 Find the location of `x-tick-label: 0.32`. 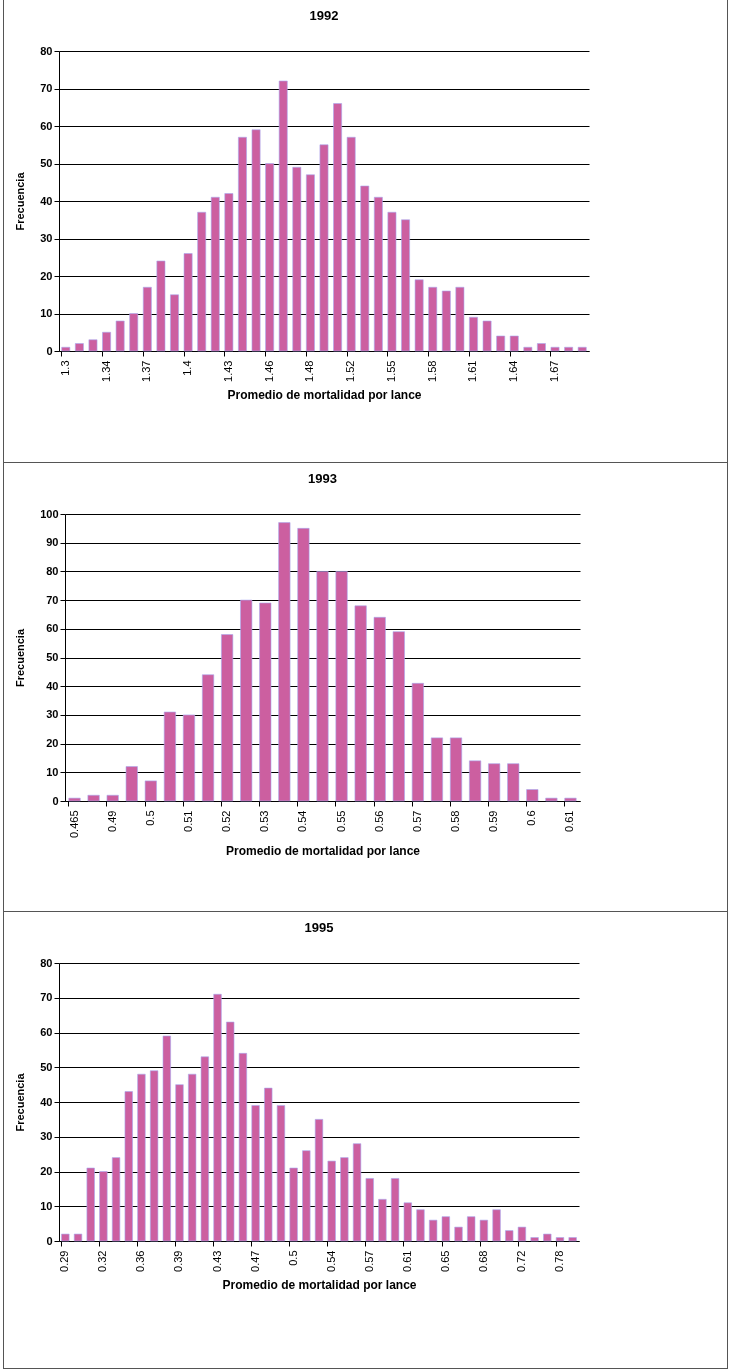

x-tick-label: 0.32 is located at coordinates (102, 1261).